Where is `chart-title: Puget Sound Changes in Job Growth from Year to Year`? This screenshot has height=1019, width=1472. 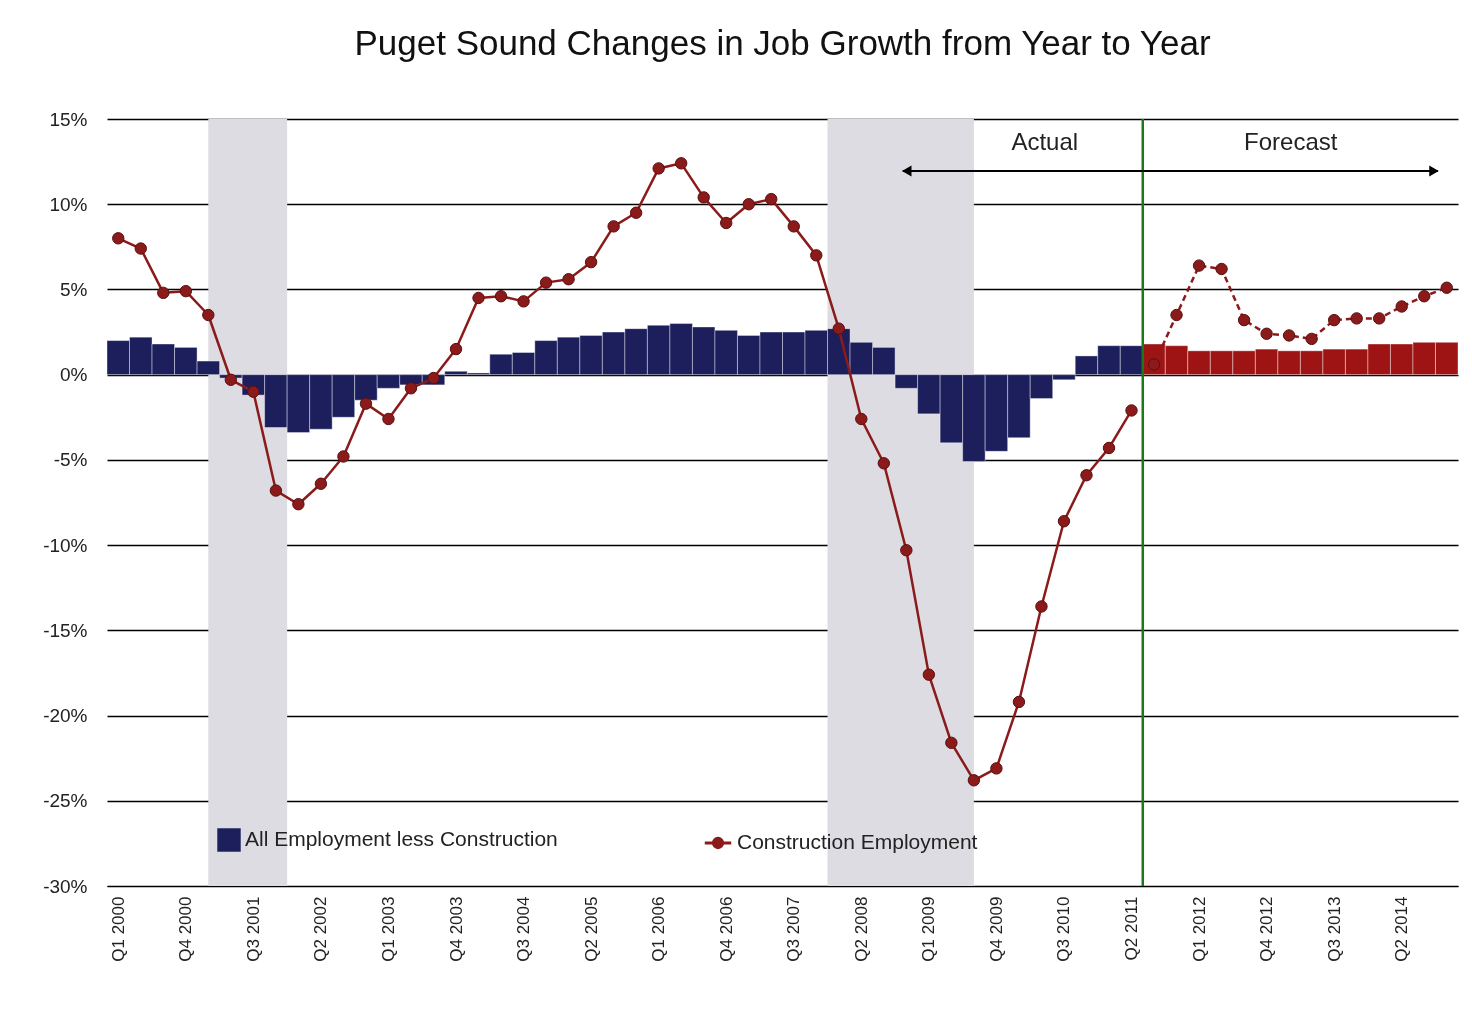
chart-title: Puget Sound Changes in Job Growth from Year to Year is located at coordinates (782, 42).